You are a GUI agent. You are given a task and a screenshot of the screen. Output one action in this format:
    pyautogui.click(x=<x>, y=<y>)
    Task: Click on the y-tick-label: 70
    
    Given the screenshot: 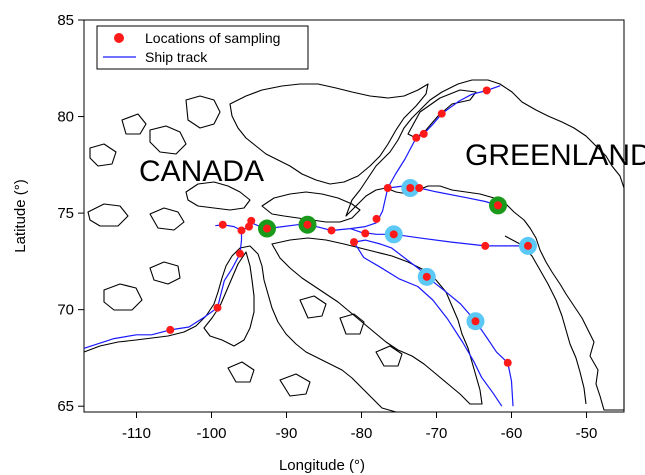 What is the action you would take?
    pyautogui.click(x=65, y=310)
    